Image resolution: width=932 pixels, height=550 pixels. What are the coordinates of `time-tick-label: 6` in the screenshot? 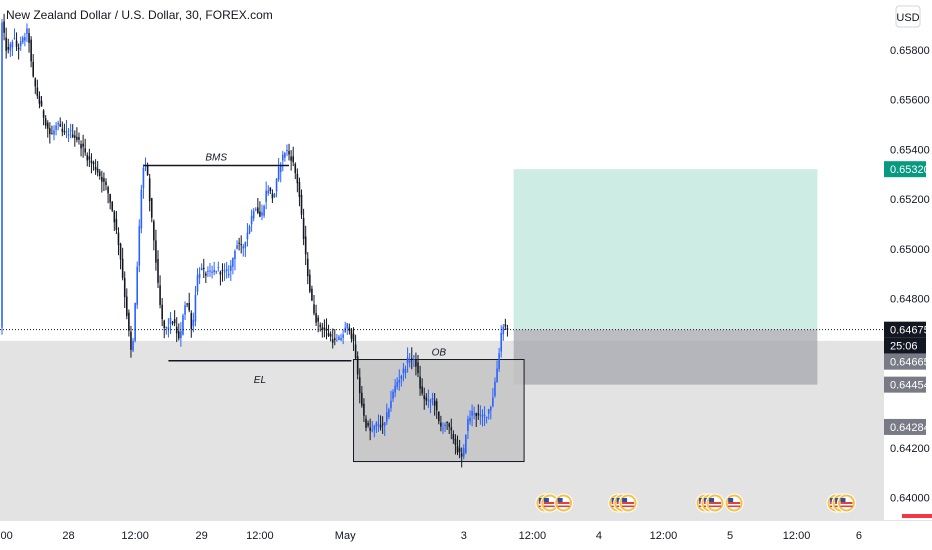 It's located at (859, 536).